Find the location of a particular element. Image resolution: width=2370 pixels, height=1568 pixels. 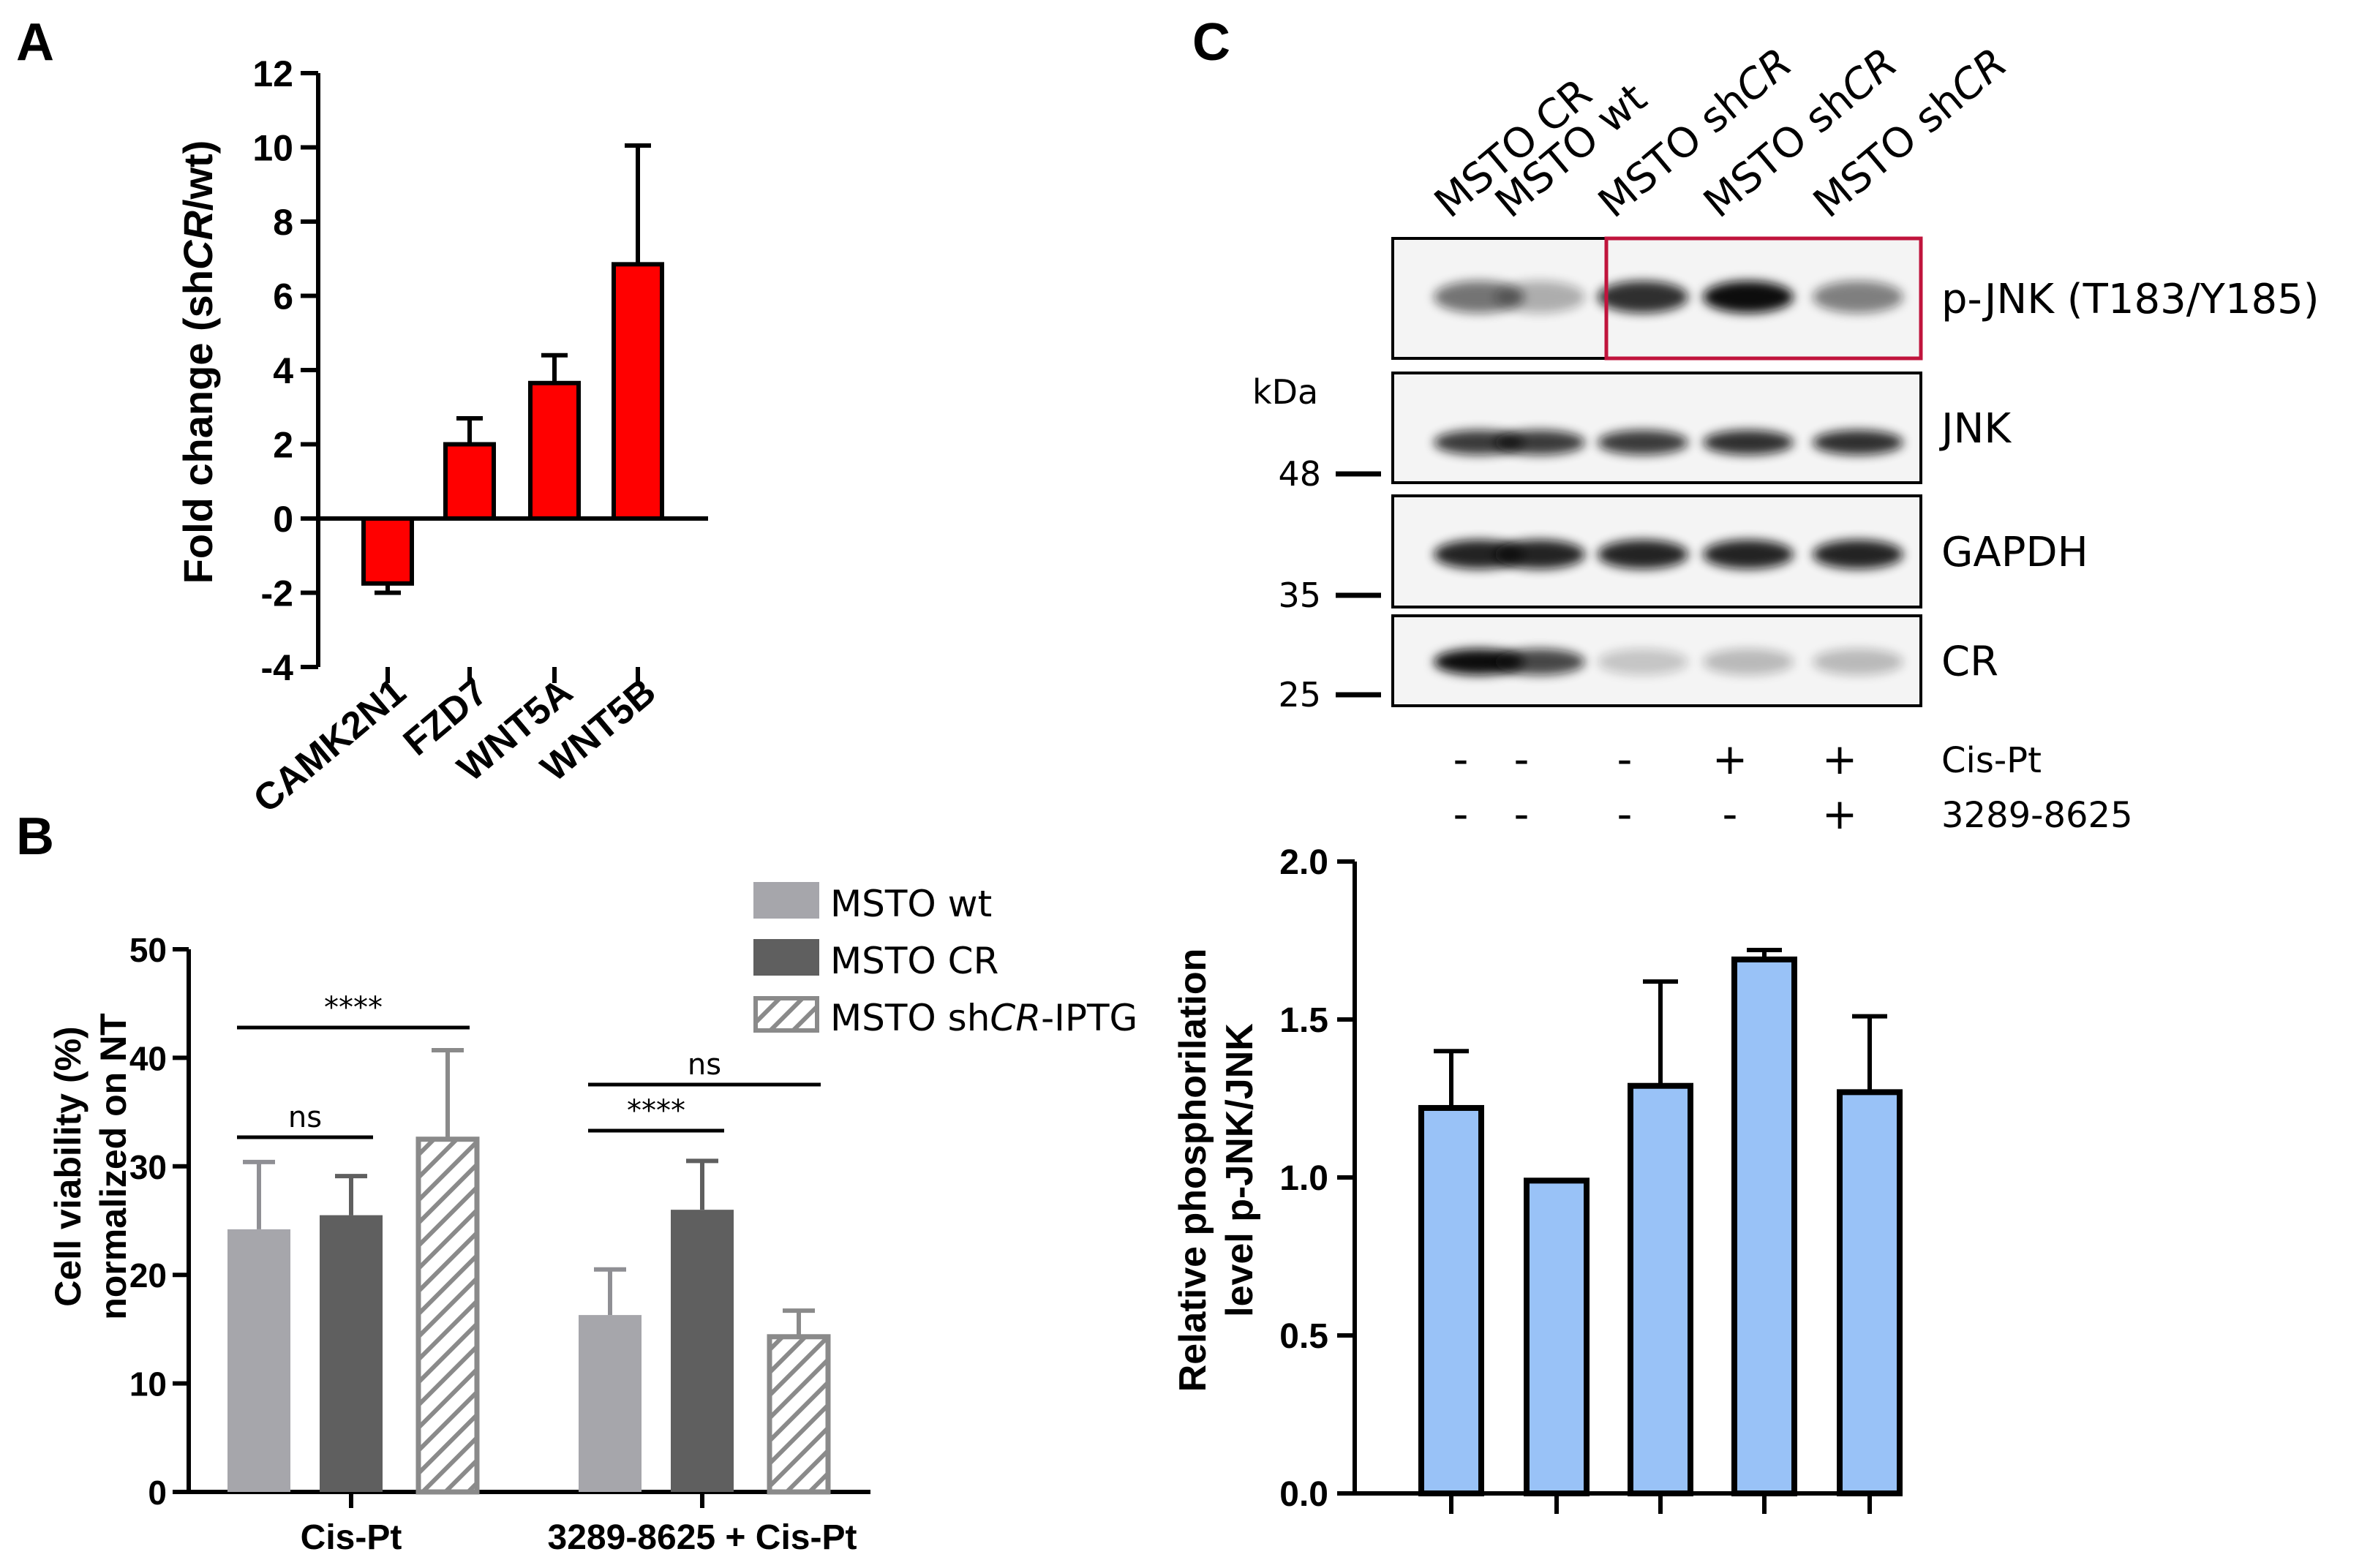

panel-c-ylabel-line2: level p-JNK/JNK is located at coordinates (1240, 1170).